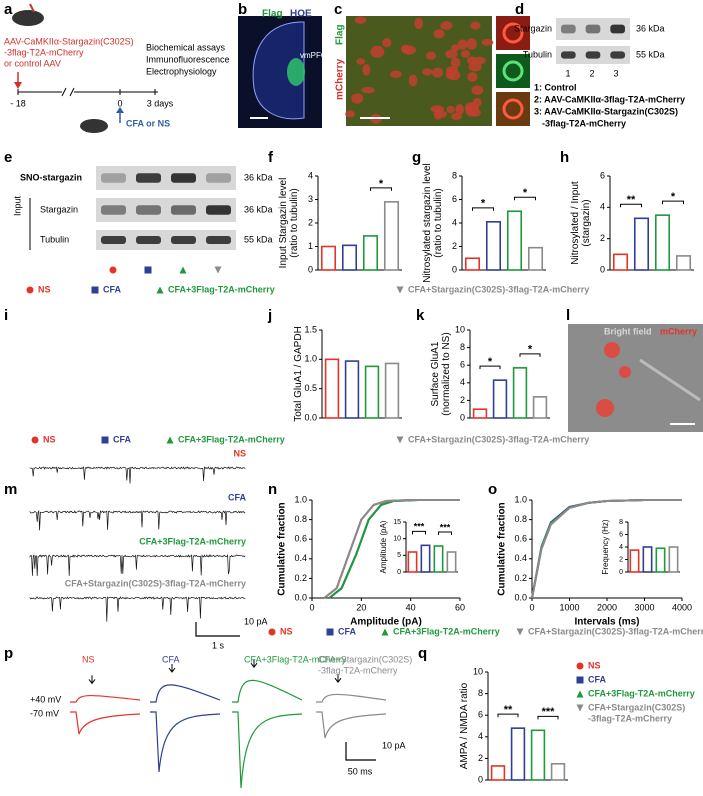 This screenshot has width=703, height=796. I want to click on label: 3, so click(615, 73).